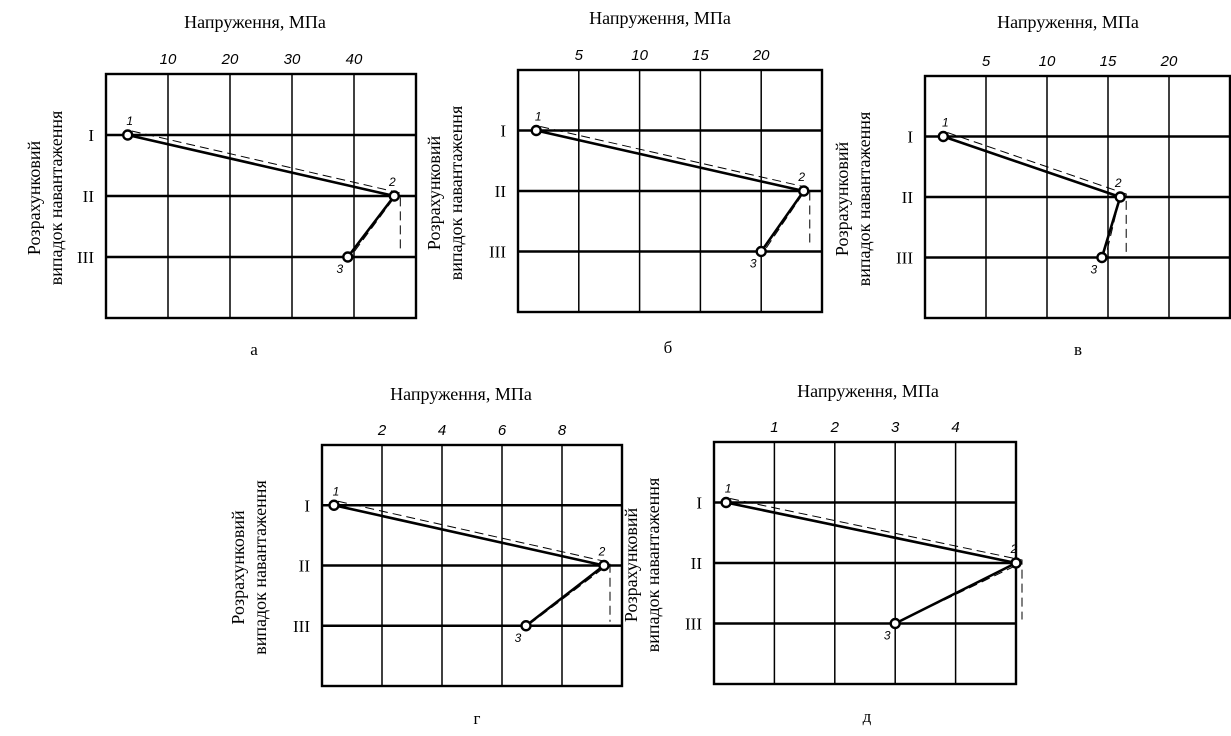  I want to click on panel-caption: г, so click(477, 718).